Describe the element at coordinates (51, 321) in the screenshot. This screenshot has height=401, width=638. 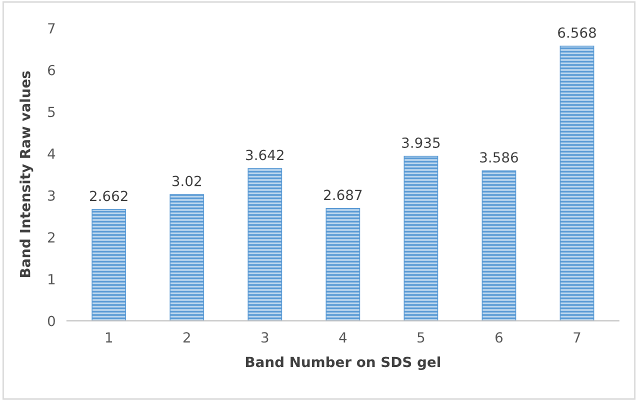
I see `y-tick-label: 0` at that location.